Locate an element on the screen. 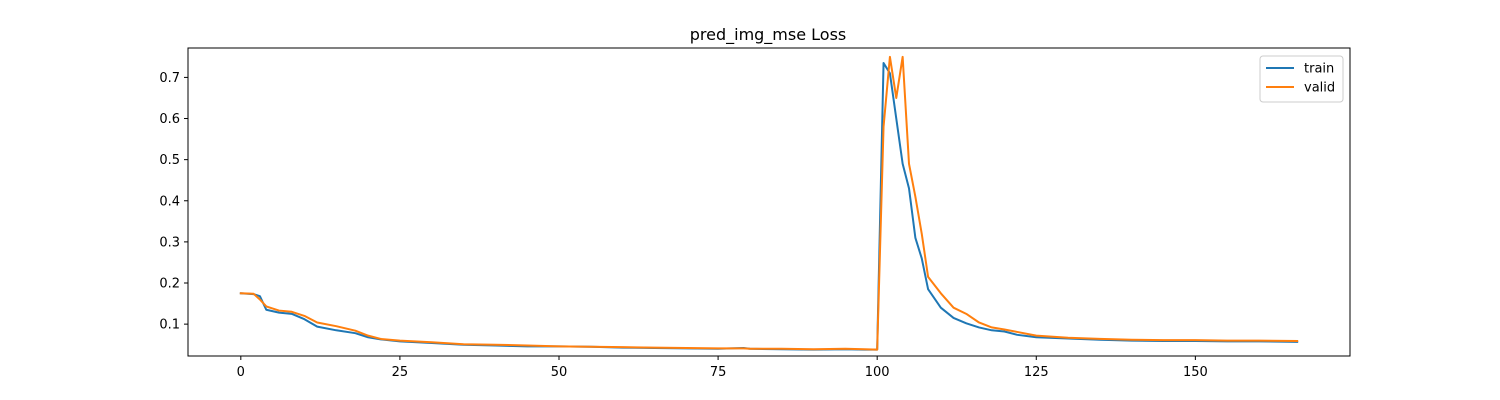 The image size is (1500, 400). y-tick-label: 0.6 is located at coordinates (169, 119).